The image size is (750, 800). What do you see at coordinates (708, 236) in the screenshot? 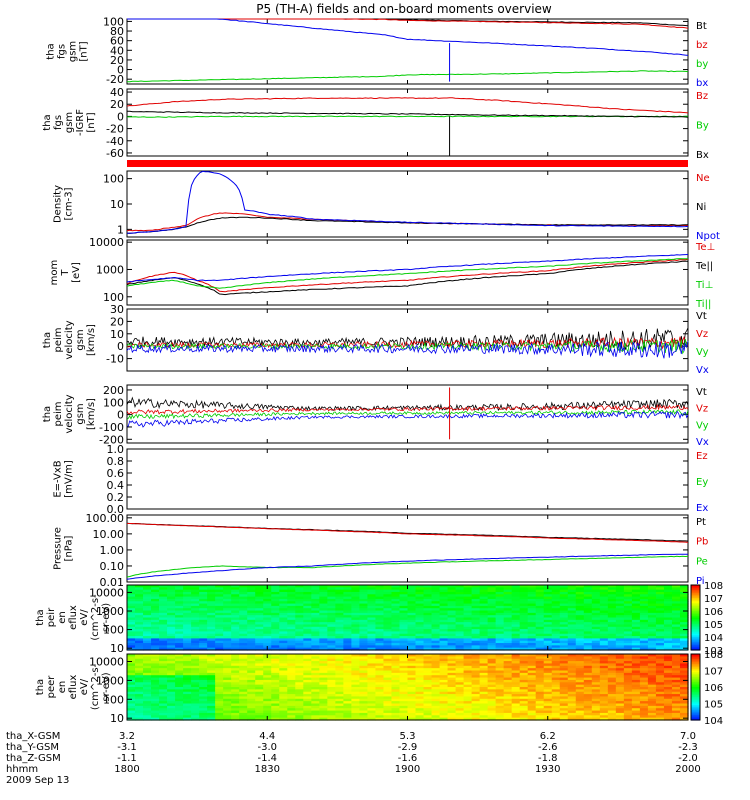
I see `legend-label: Npot` at bounding box center [708, 236].